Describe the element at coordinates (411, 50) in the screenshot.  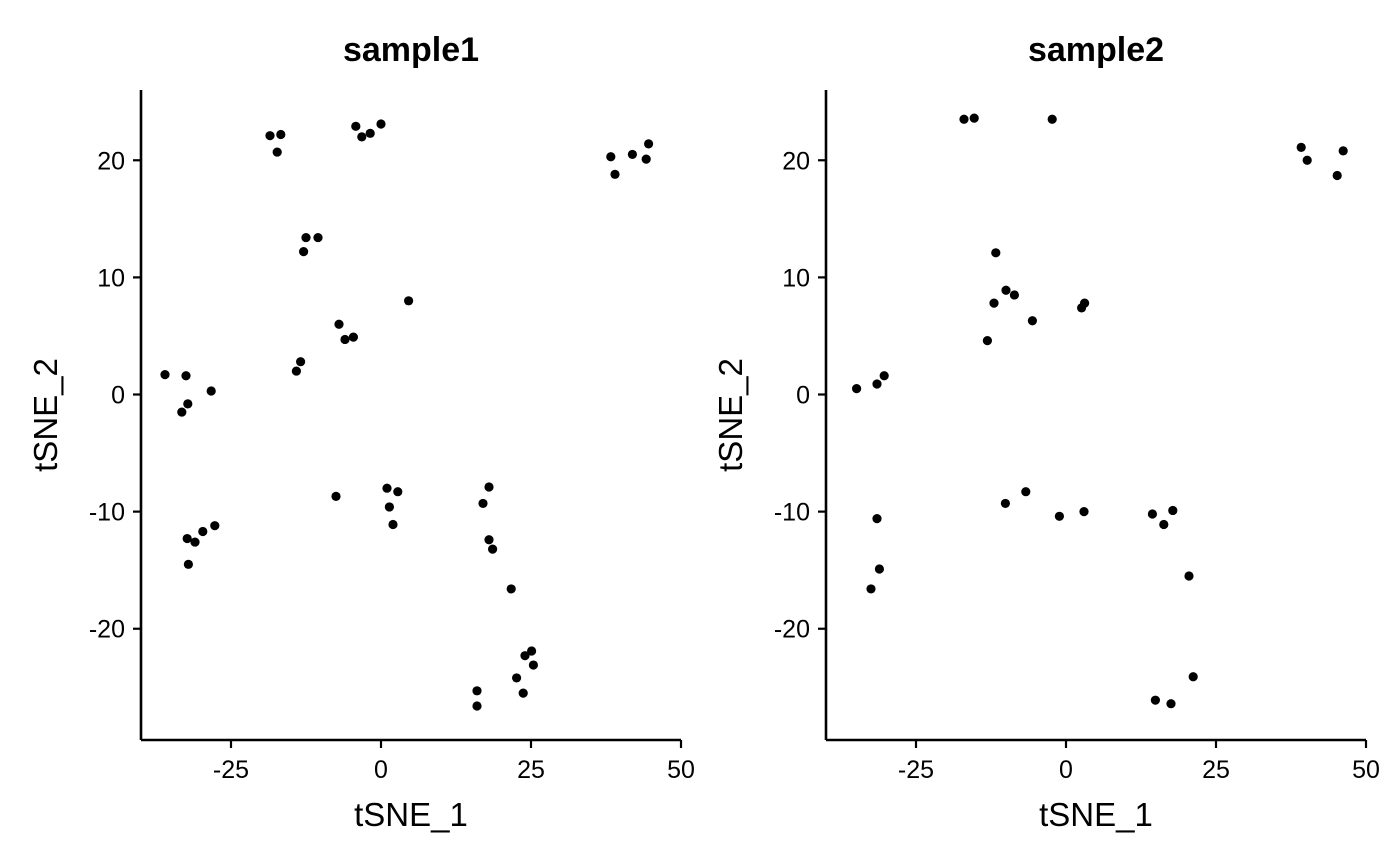
I see `panel-title: sample1` at that location.